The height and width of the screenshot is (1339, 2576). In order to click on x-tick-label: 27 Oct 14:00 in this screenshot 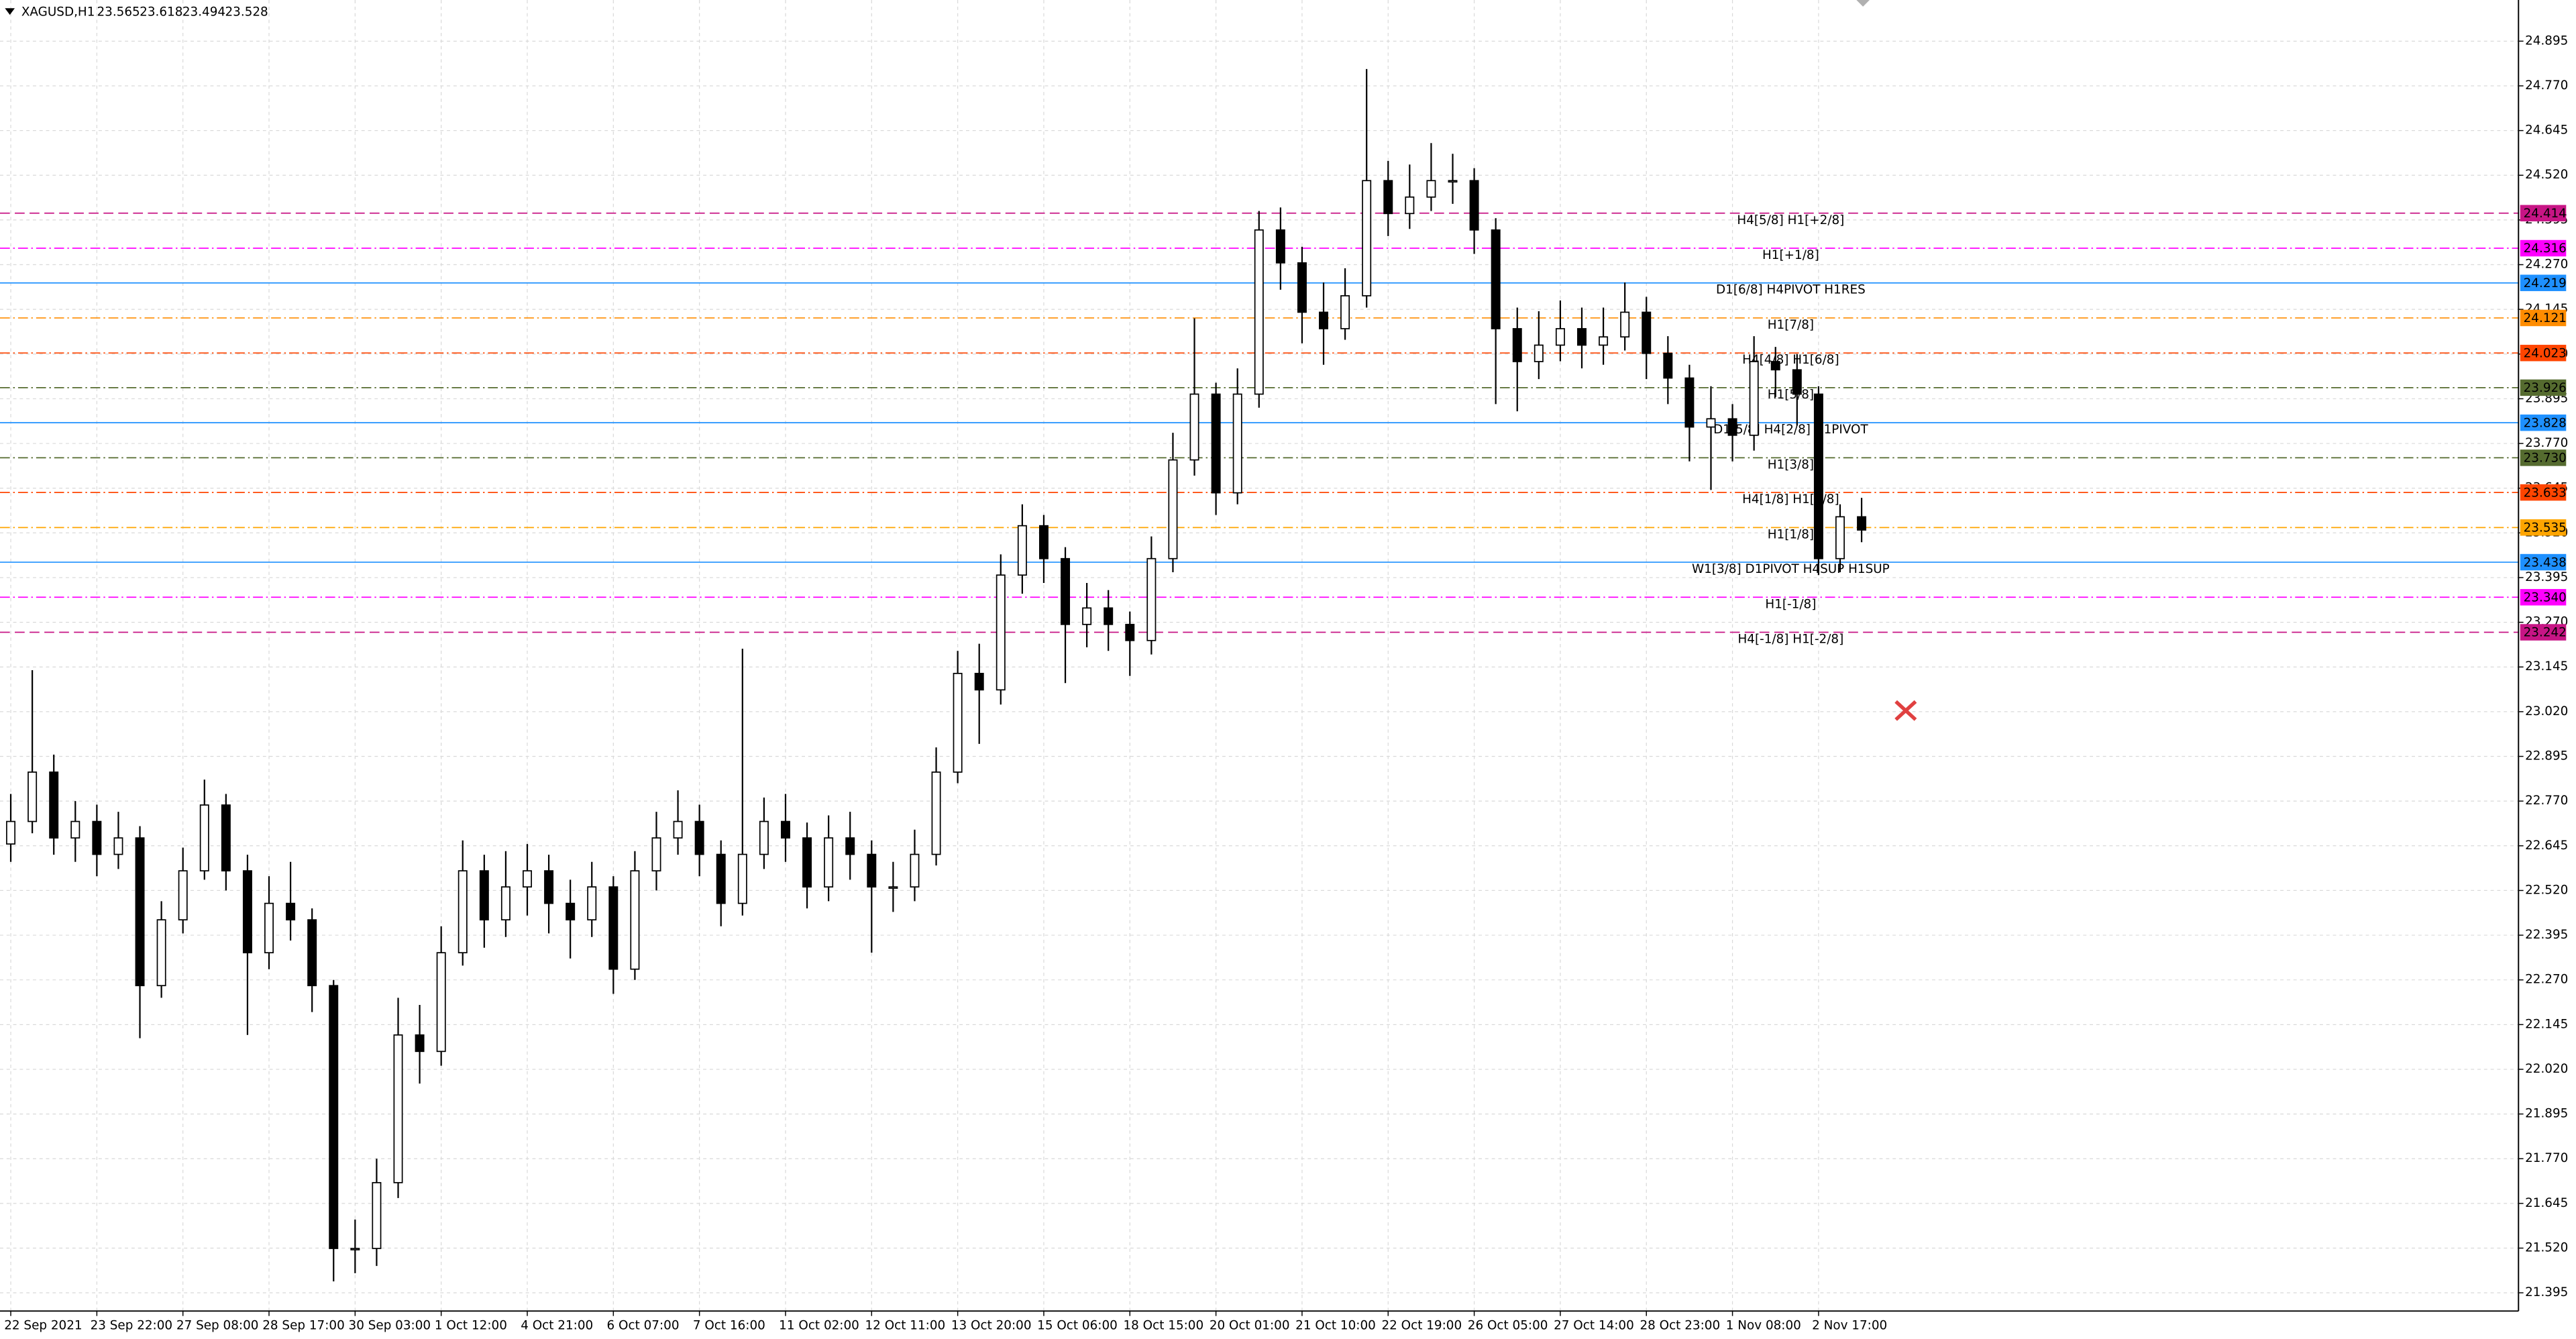, I will do `click(1594, 1325)`.